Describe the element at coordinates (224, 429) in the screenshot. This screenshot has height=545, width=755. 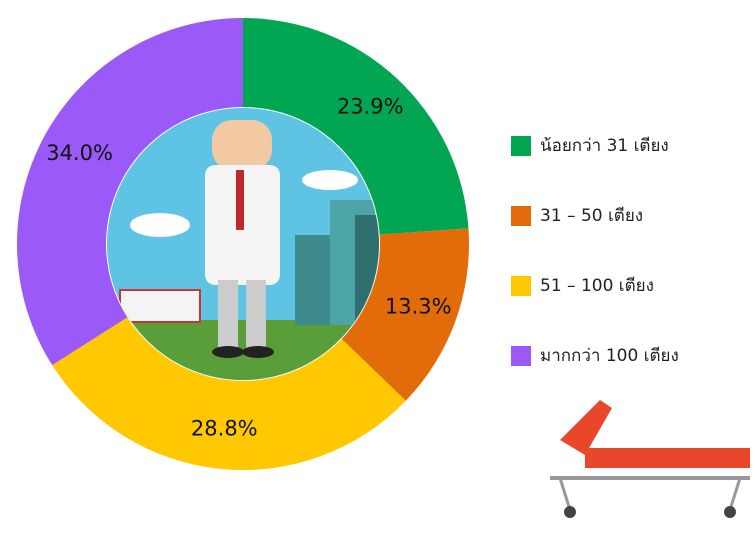
I see `value-label: 28.8%` at that location.